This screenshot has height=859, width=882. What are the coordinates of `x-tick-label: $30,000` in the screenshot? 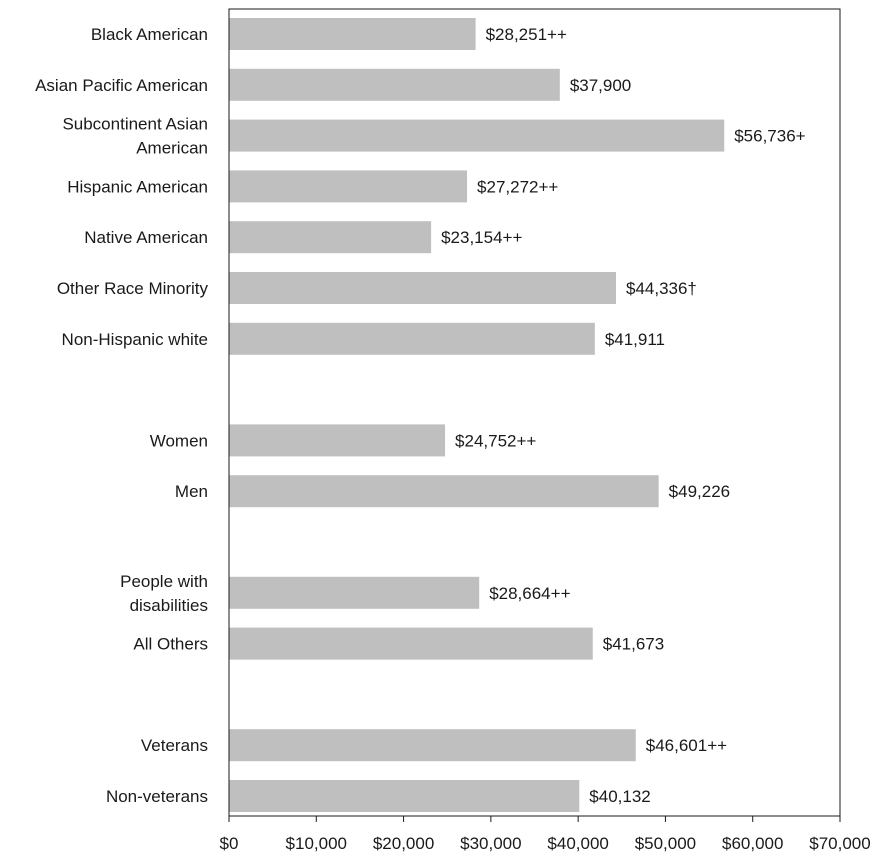 It's located at (490, 843).